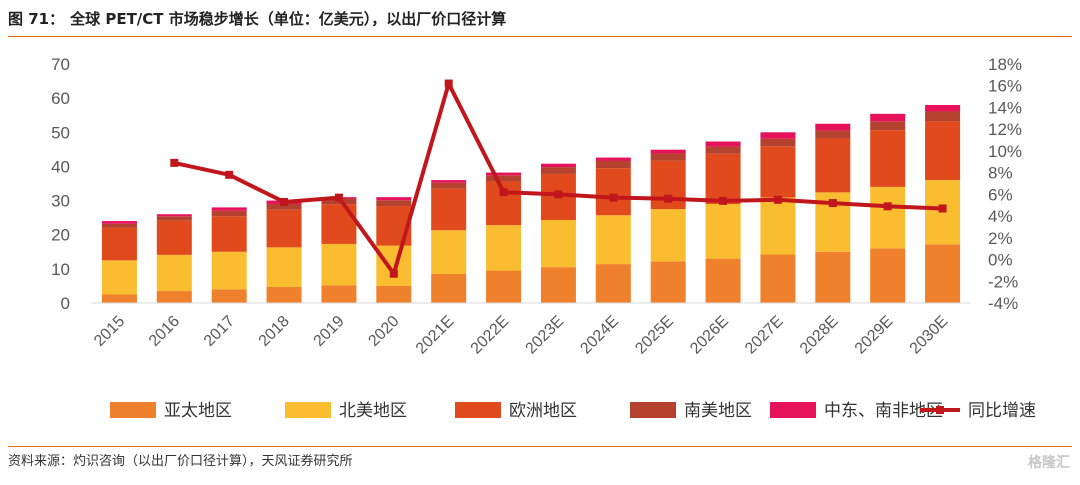  Describe the element at coordinates (1005, 86) in the screenshot. I see `y-right-tick-label: 16%` at that location.